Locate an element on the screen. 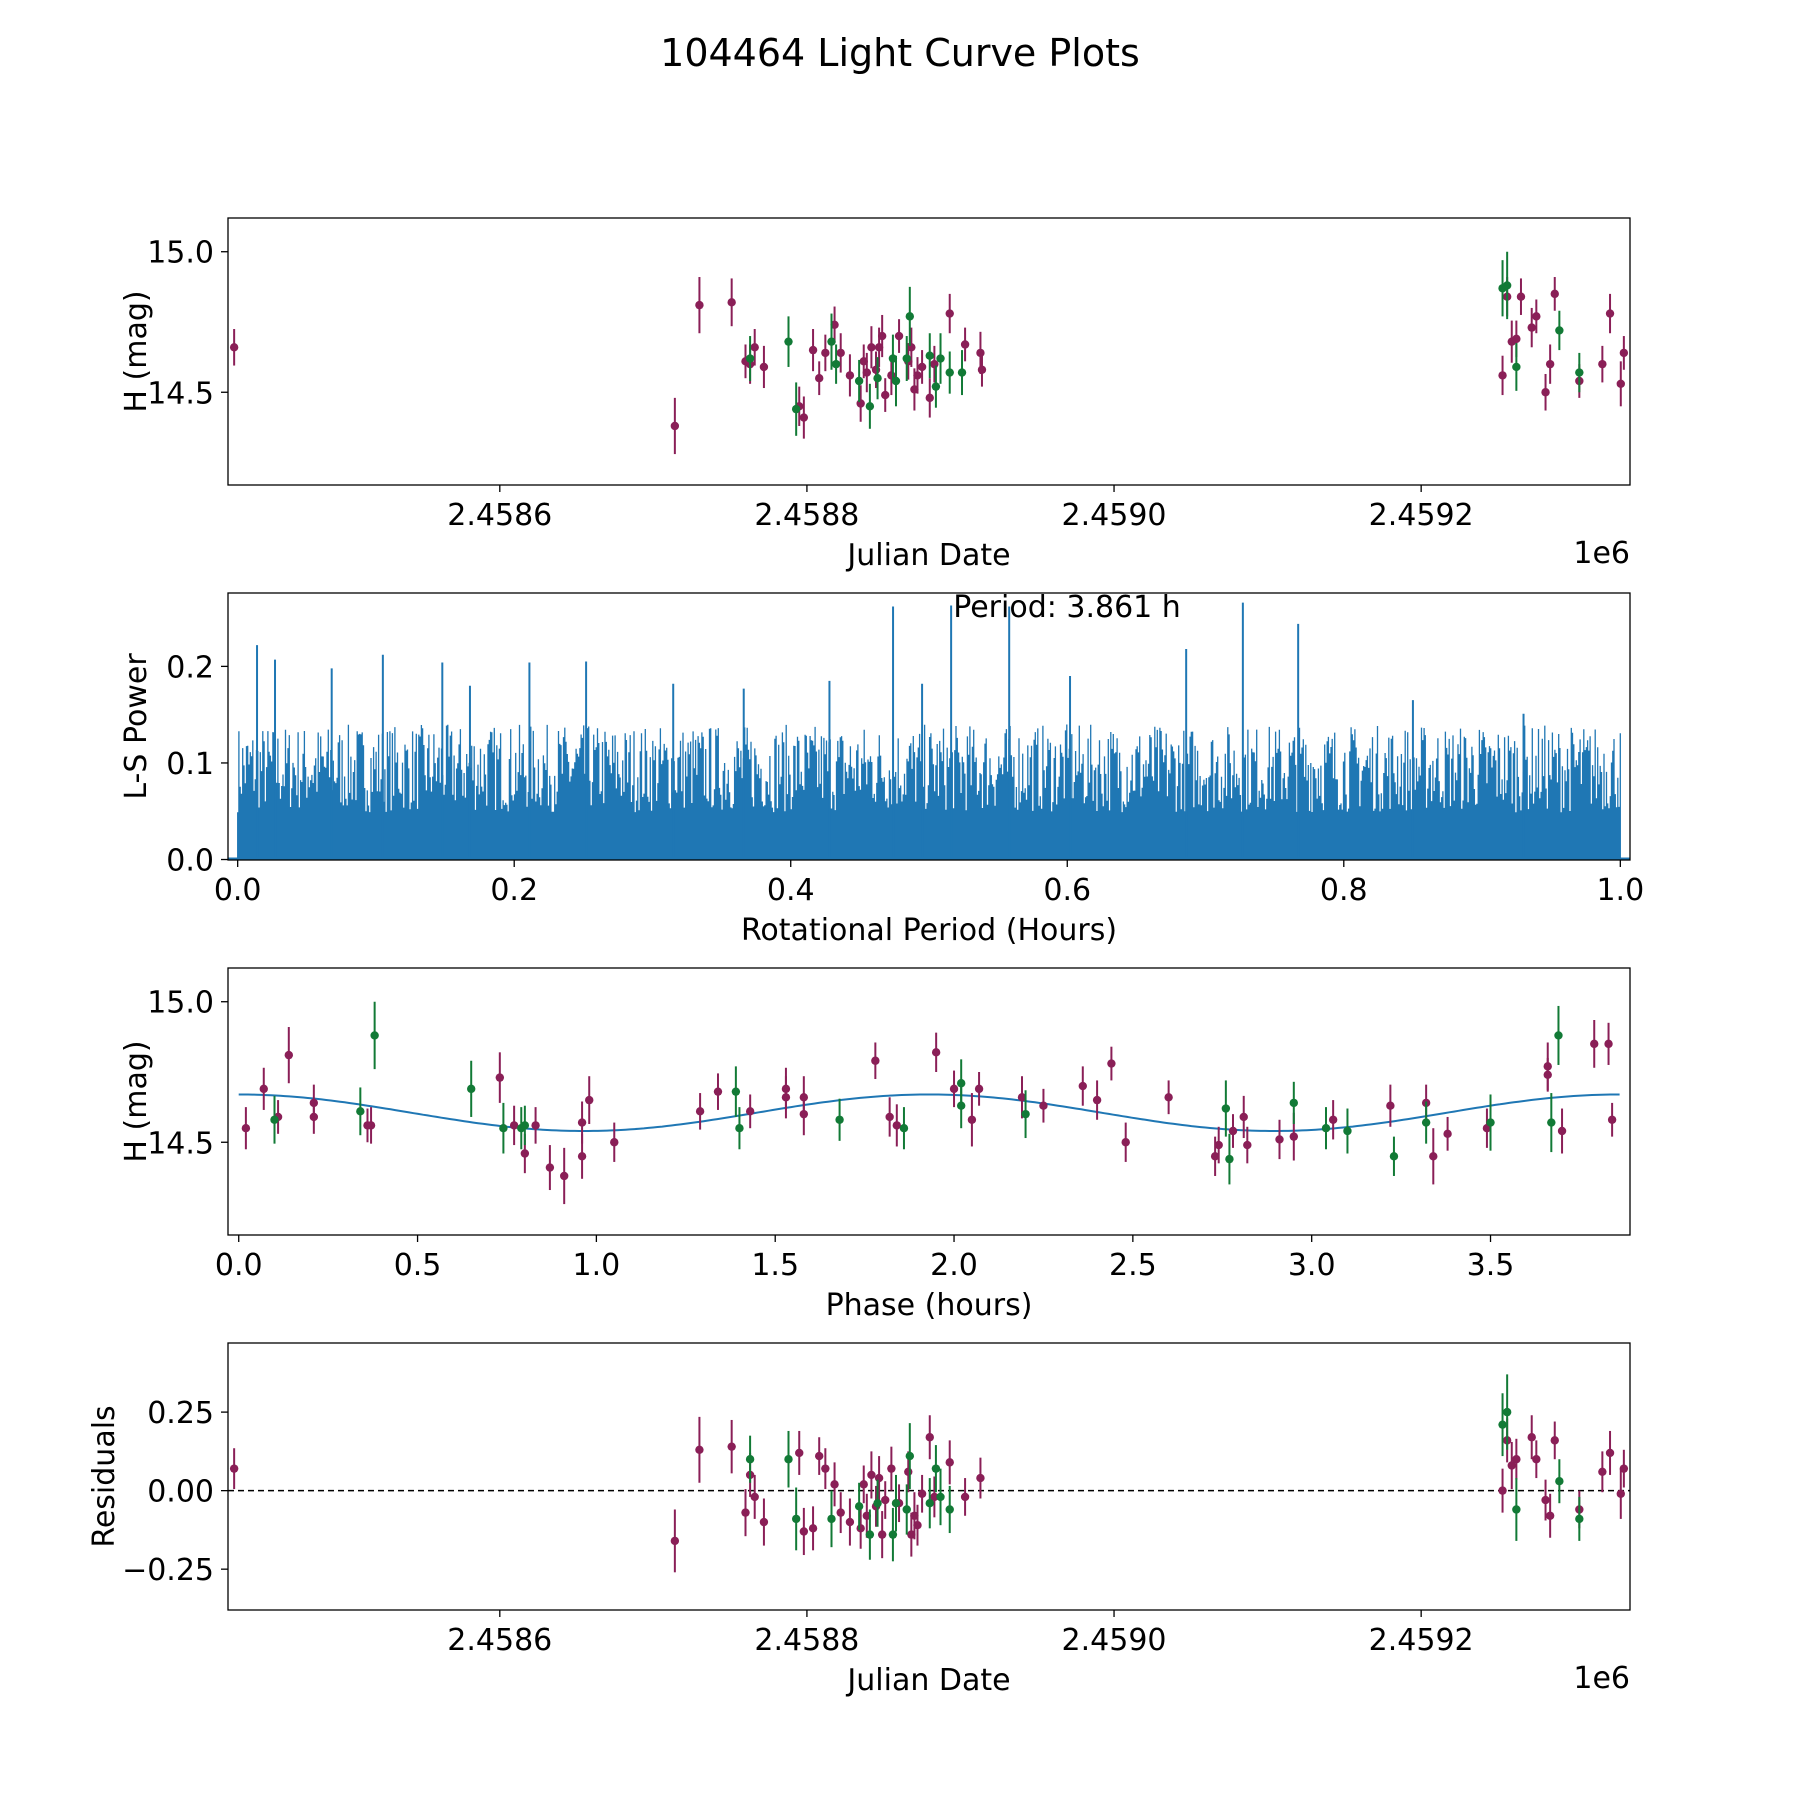 This screenshot has width=1800, height=1805. folded-plot-area is located at coordinates (929, 1103).